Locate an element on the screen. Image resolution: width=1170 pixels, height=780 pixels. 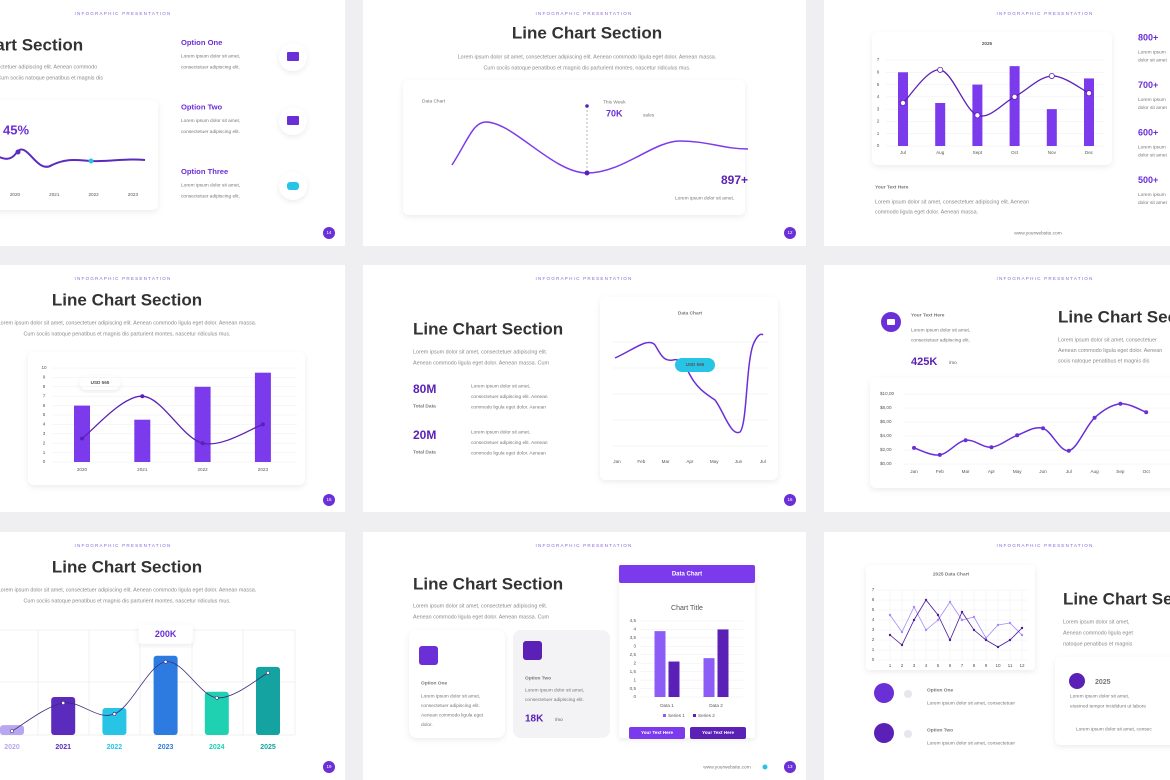
text: Jan is located at coordinates (617, 461).